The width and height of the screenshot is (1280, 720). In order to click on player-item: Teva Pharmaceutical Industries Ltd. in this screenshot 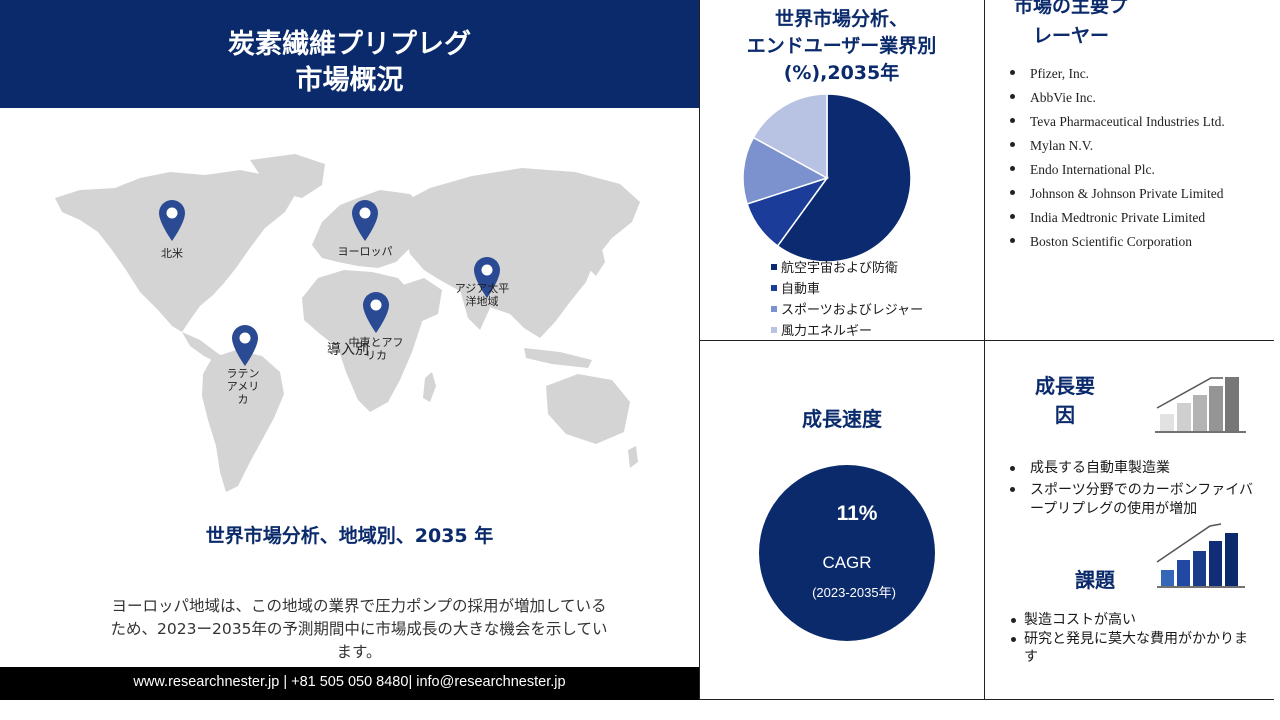, I will do `click(1127, 121)`.